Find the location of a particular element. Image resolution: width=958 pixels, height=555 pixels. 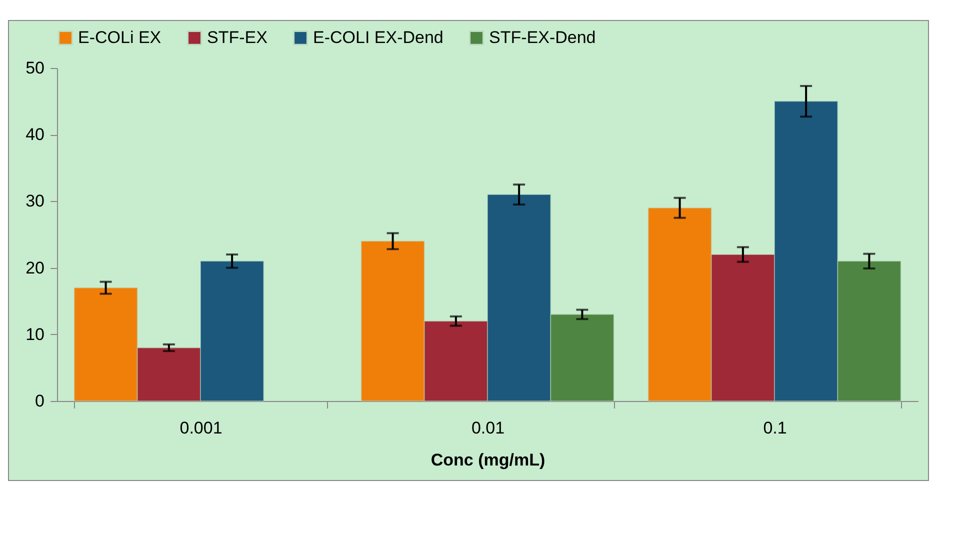

legend-label: STF-EX-Dend is located at coordinates (542, 37).